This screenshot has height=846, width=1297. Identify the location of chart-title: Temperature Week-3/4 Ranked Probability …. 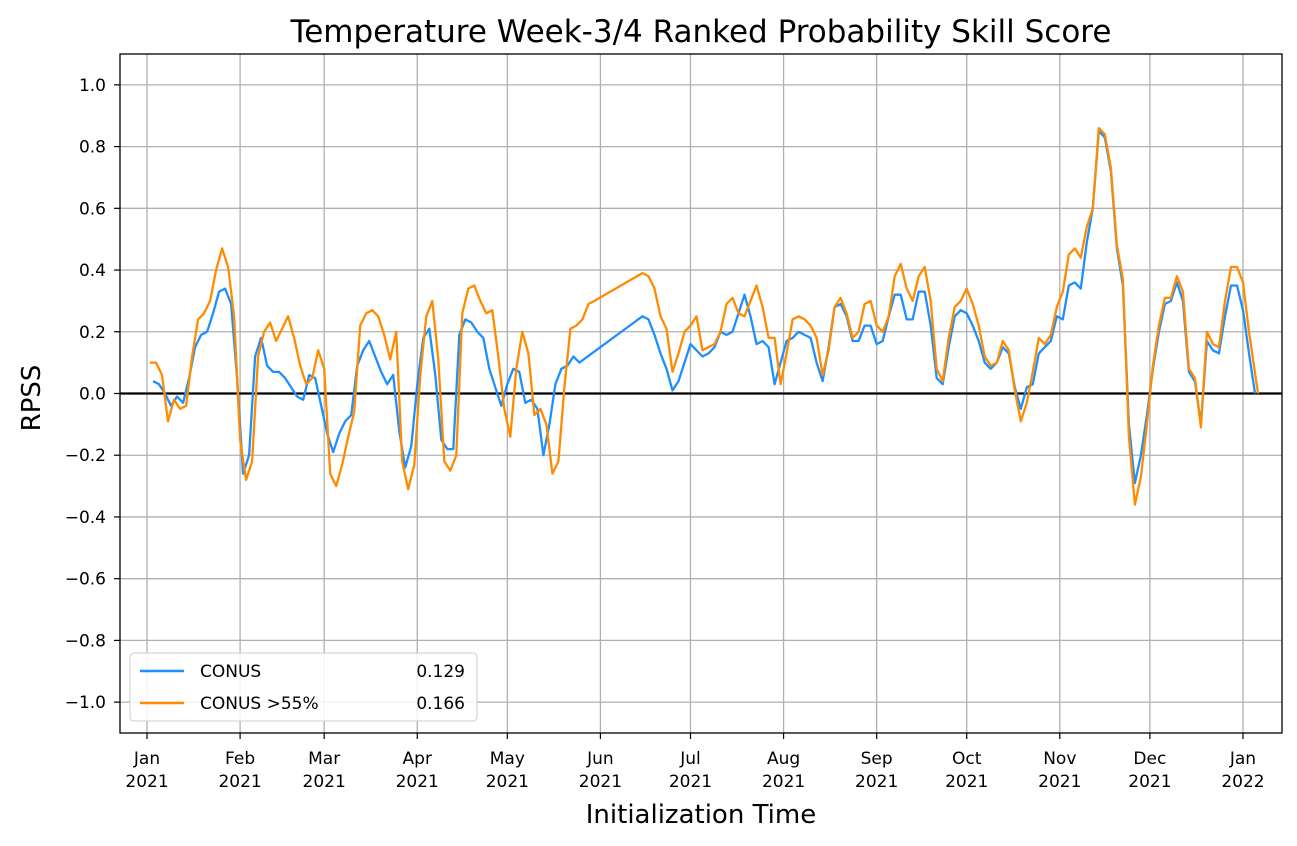
(701, 32).